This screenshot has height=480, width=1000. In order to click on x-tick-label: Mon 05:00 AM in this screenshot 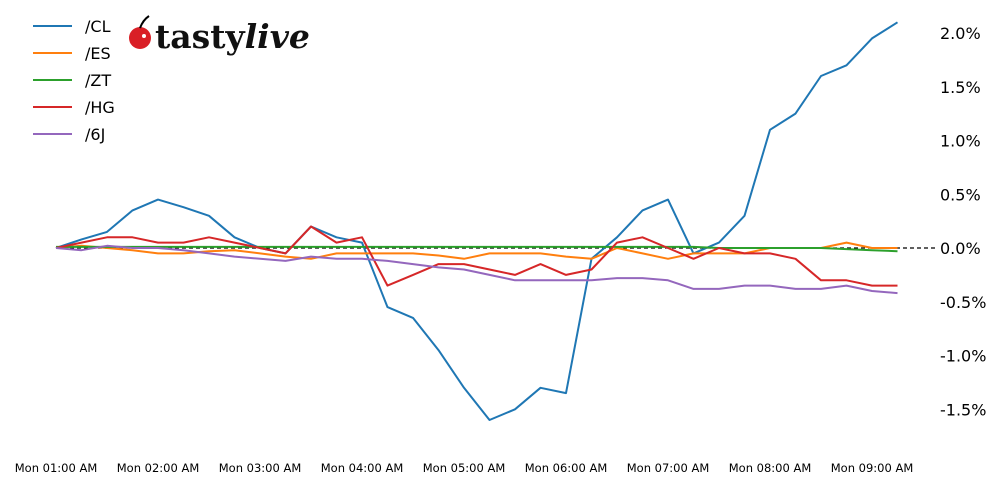, I will do `click(464, 468)`.